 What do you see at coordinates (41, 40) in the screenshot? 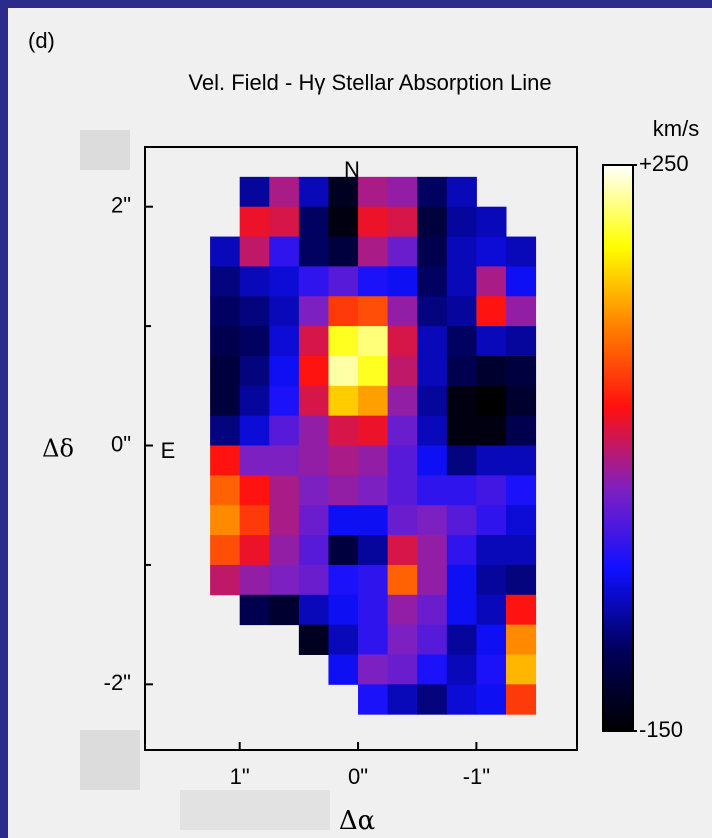
I see `panel-label: (d)` at bounding box center [41, 40].